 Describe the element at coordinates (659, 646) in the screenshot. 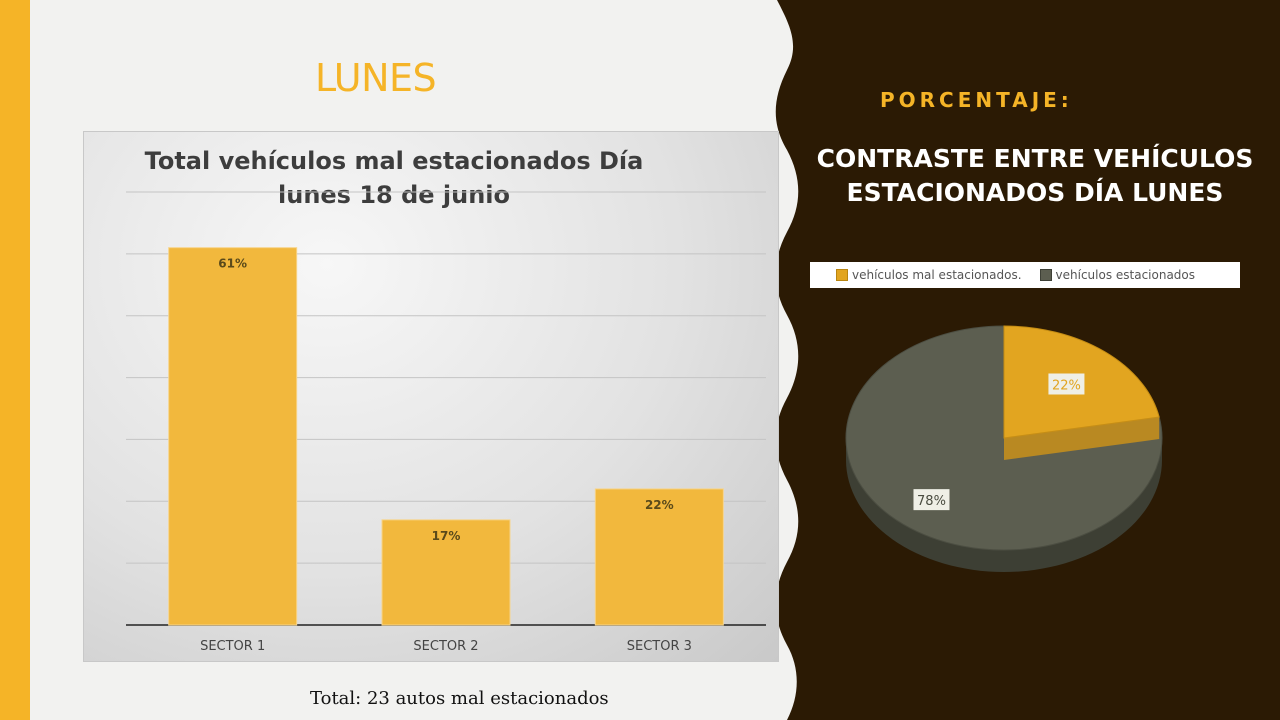

I see `x-tick-label: SECTOR 3` at that location.